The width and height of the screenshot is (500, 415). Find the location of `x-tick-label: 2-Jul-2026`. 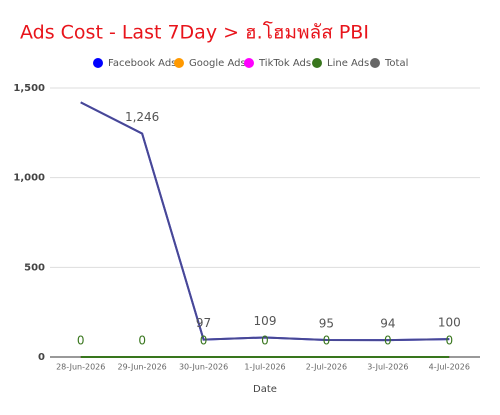

x-tick-label: 2-Jul-2026 is located at coordinates (326, 367).